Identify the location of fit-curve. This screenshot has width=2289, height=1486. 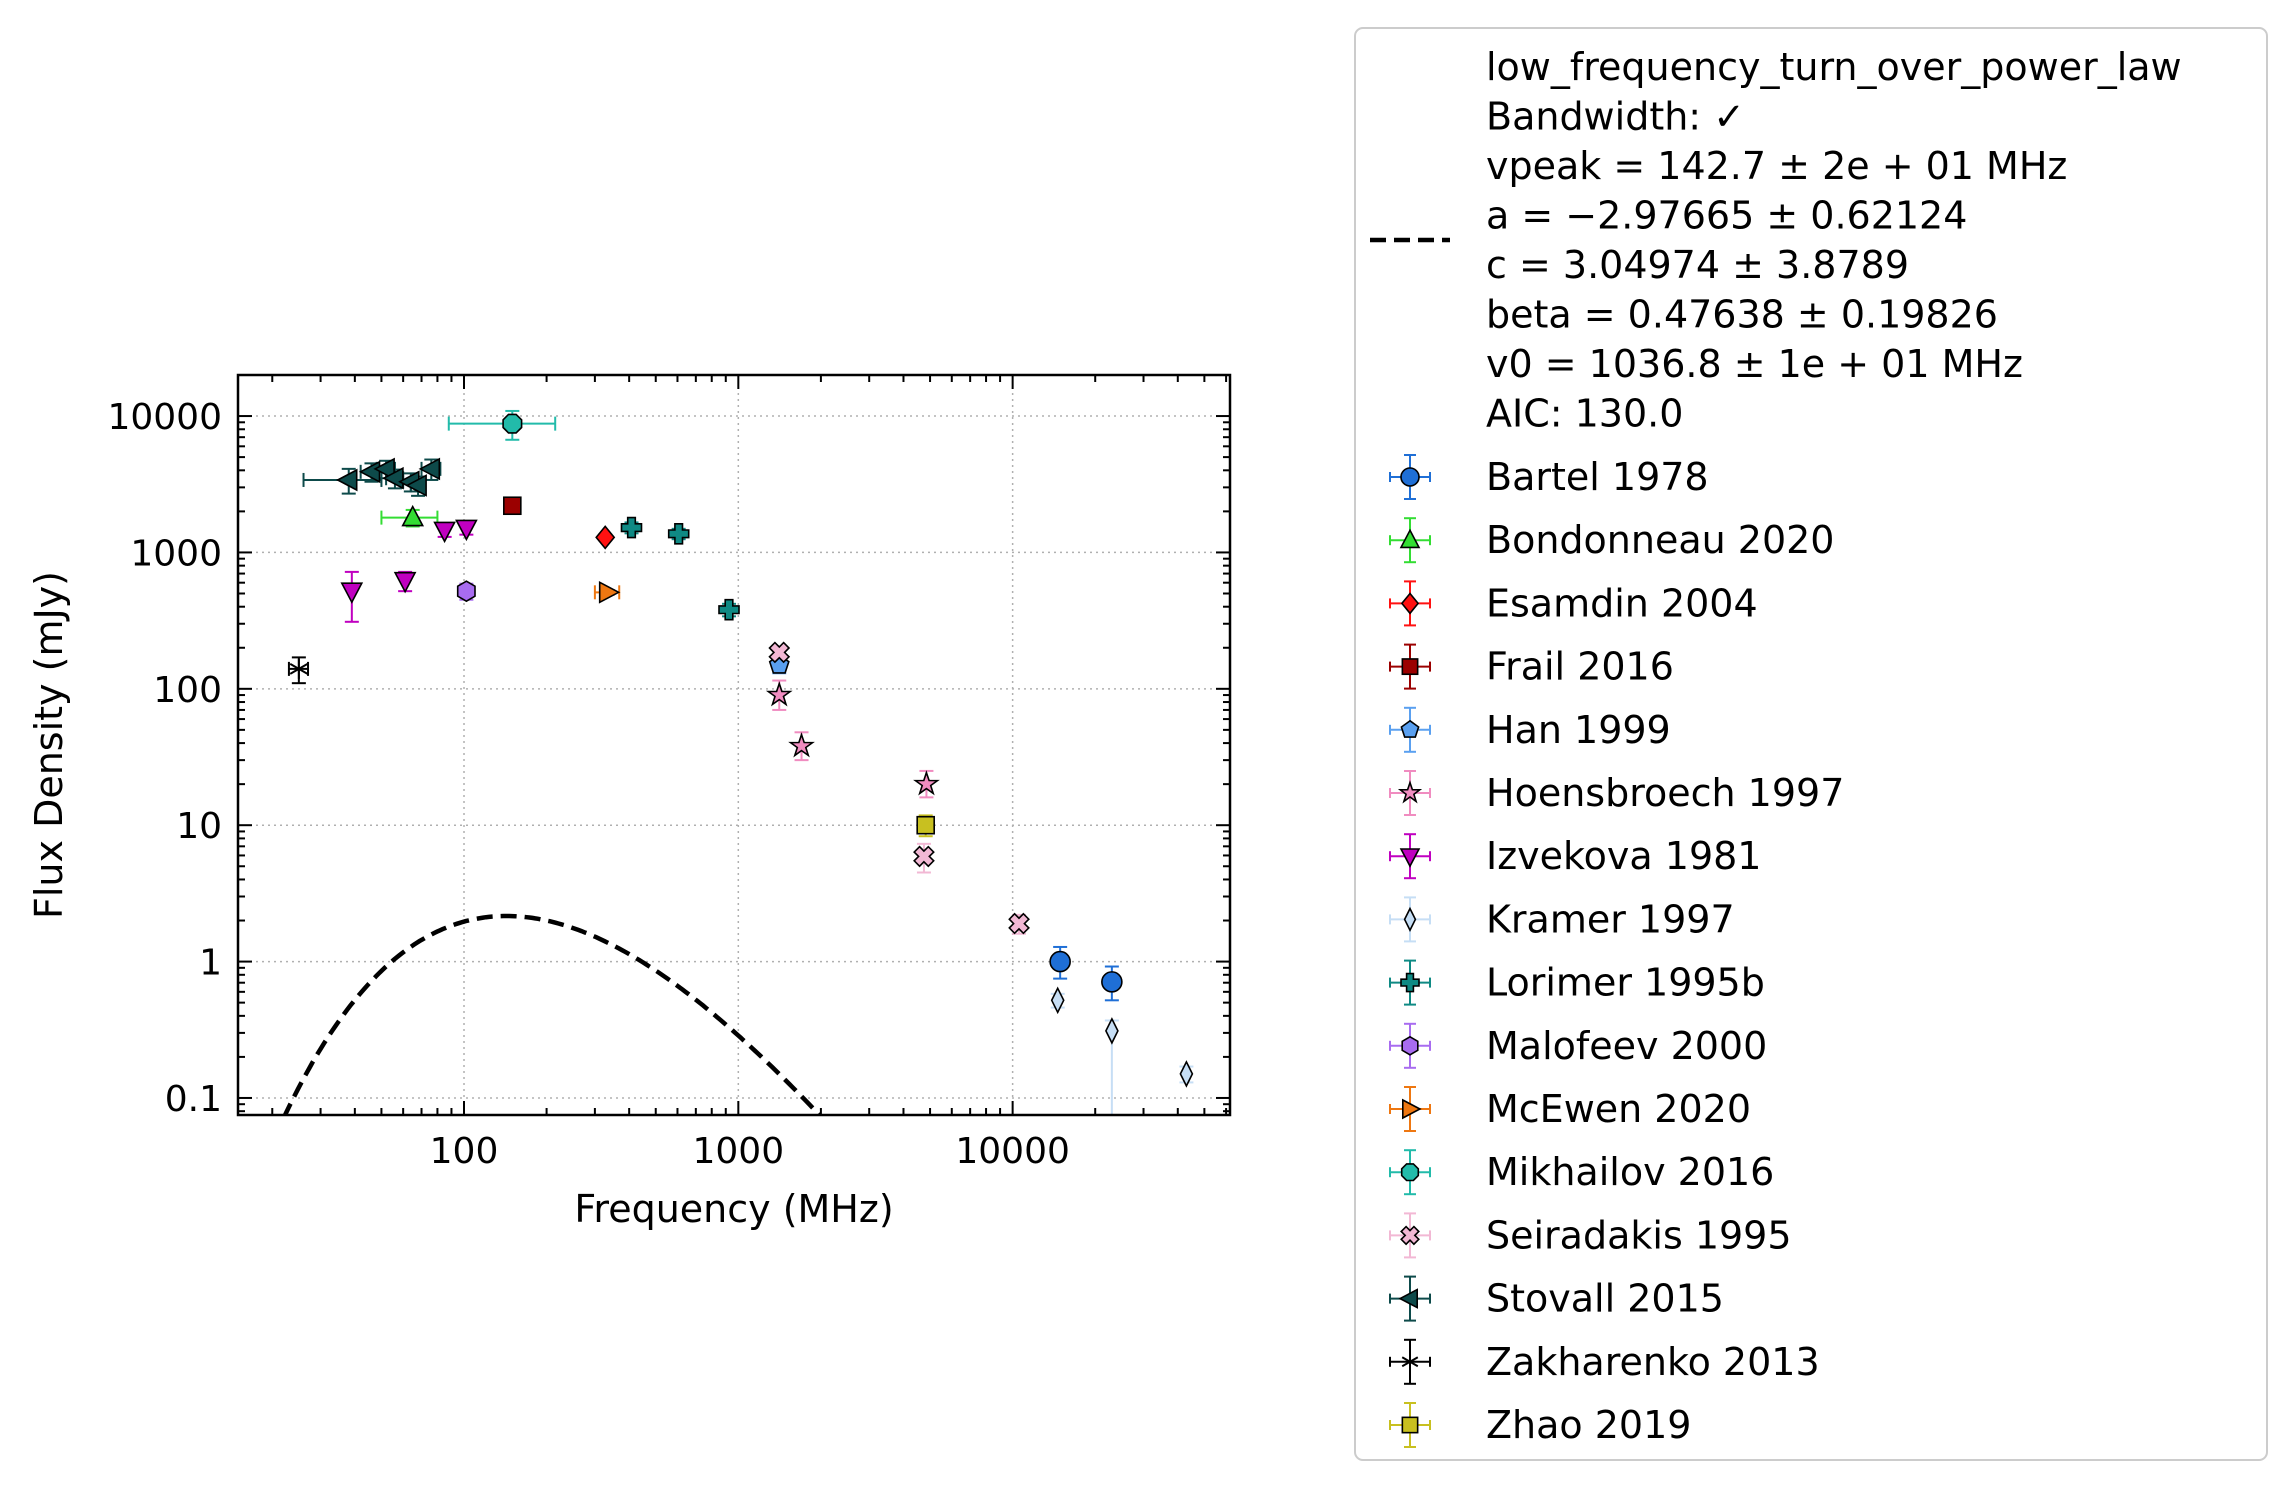
(552, 1014).